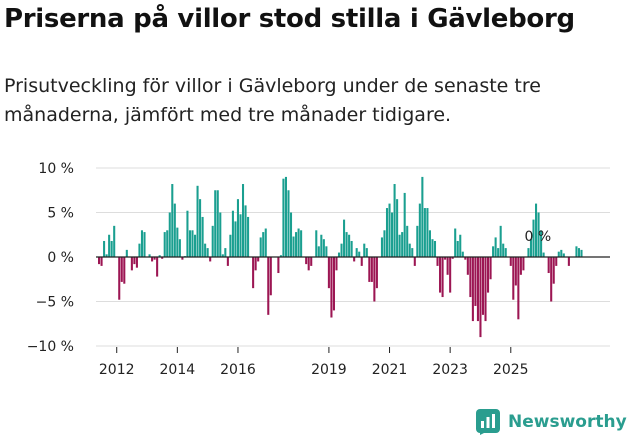 This screenshot has height=439, width=631. I want to click on brand-name: Newsworthy, so click(567, 422).